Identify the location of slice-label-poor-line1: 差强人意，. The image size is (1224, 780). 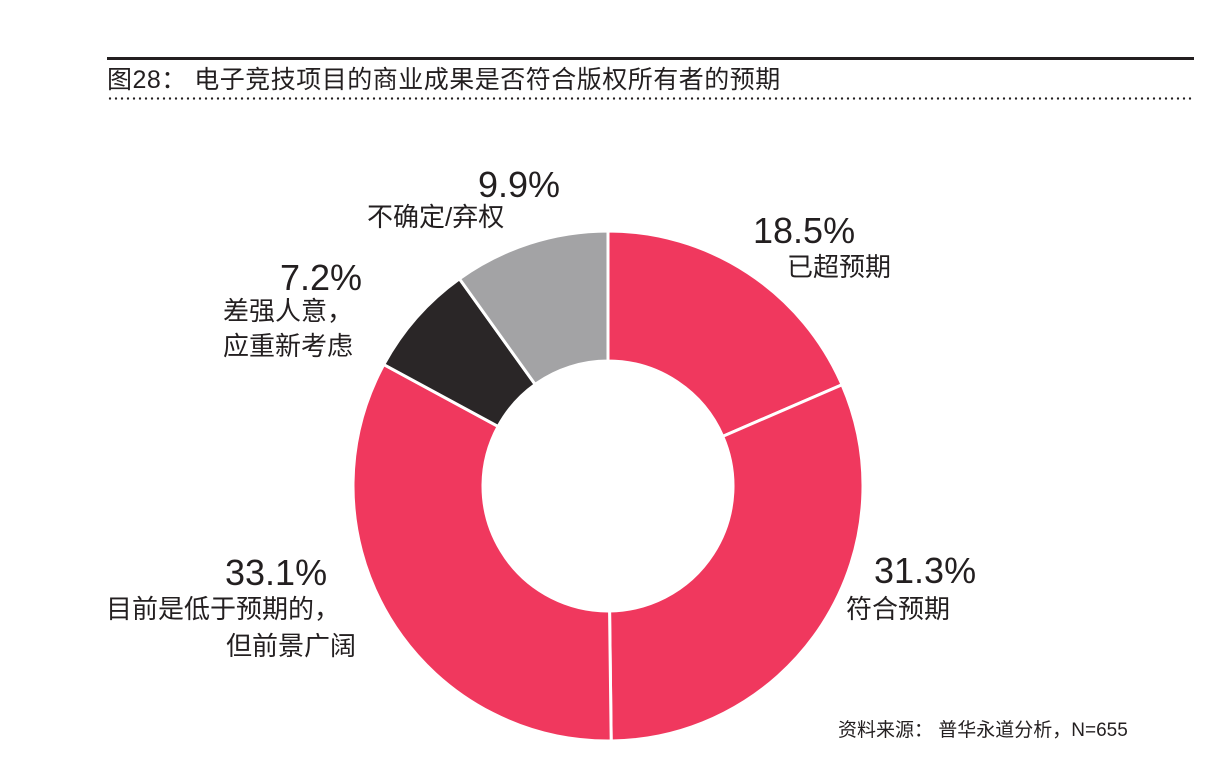
(288, 311).